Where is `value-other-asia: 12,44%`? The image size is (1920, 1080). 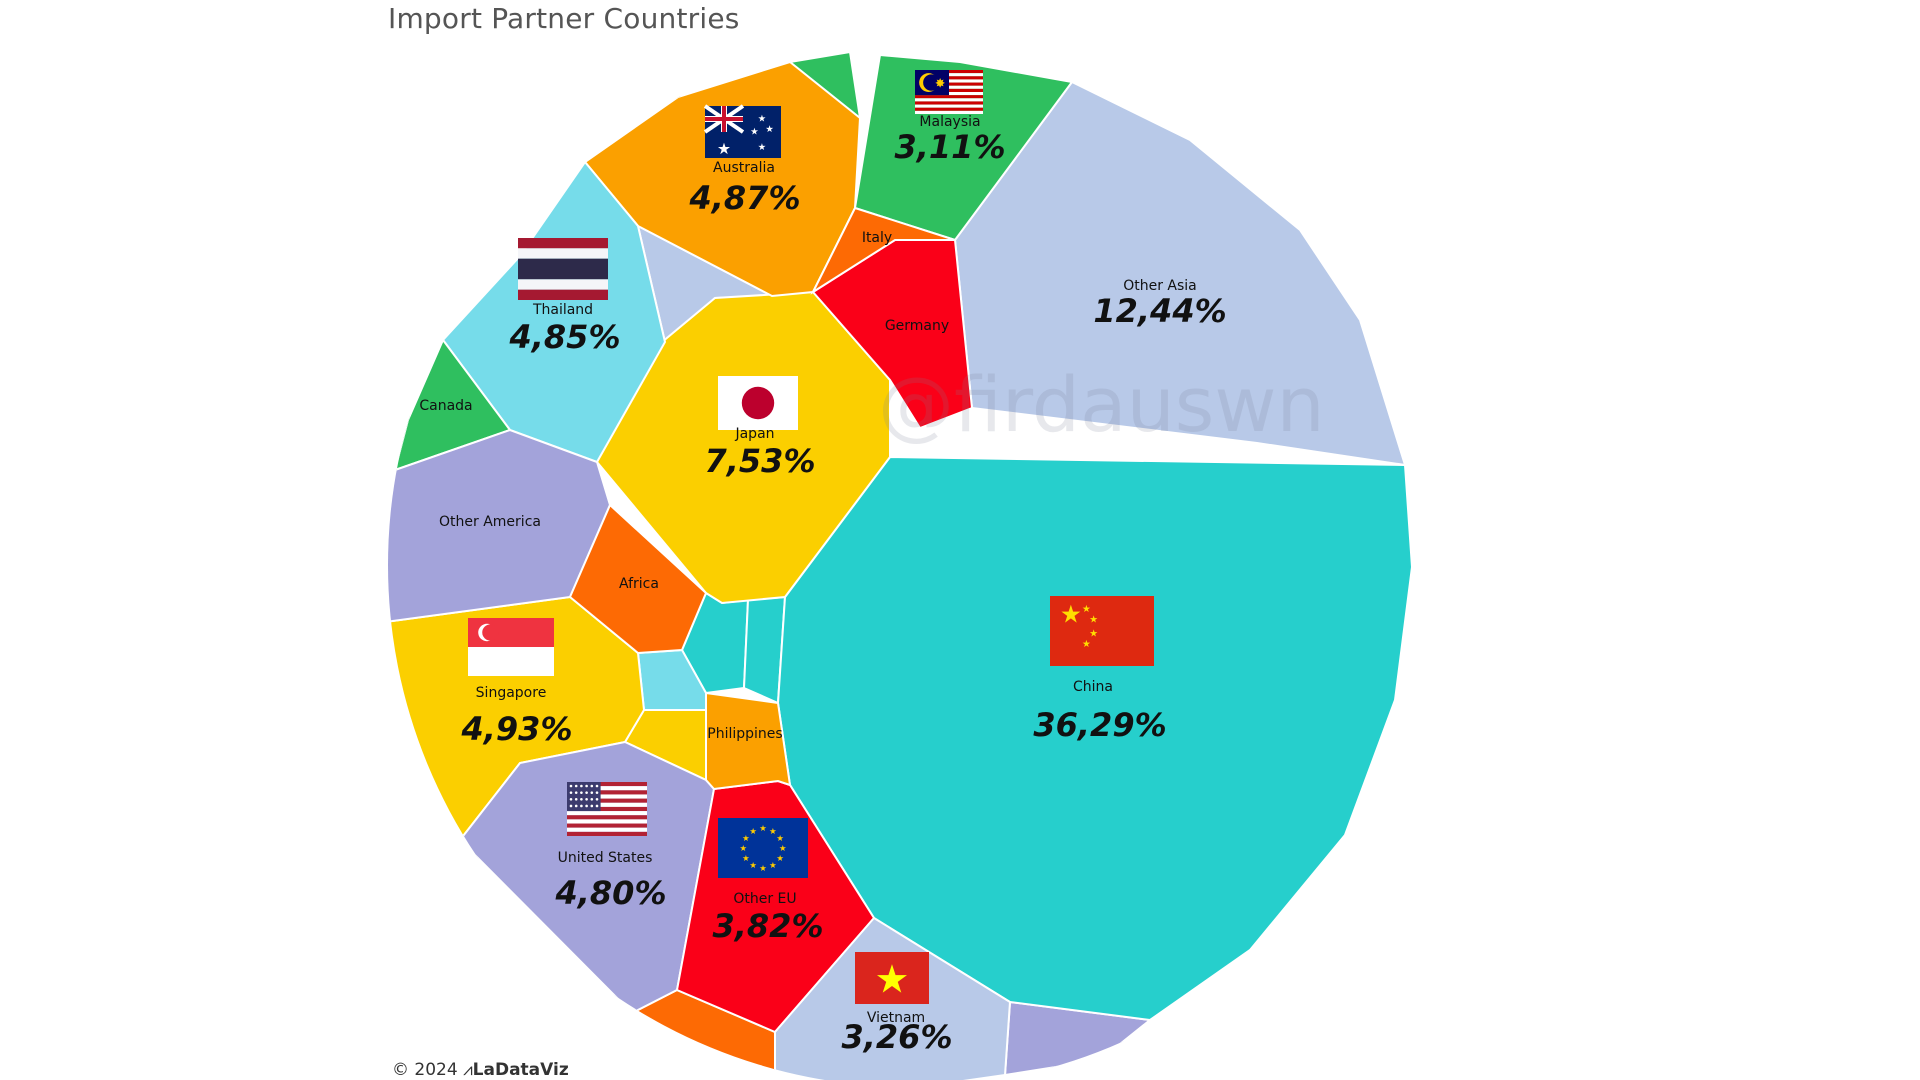
value-other-asia: 12,44% is located at coordinates (1159, 311).